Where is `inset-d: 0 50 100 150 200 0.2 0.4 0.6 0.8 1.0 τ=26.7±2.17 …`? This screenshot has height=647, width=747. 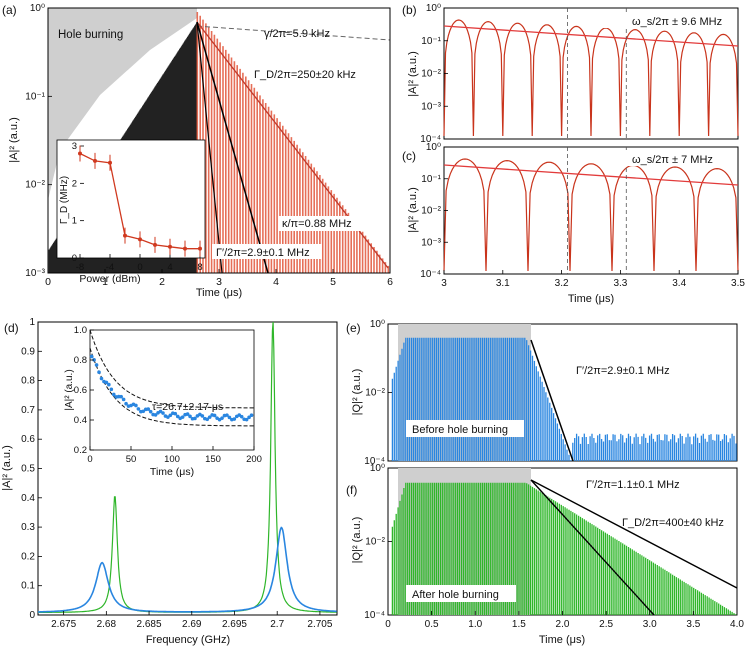
inset-d: 0 50 100 150 200 0.2 0.4 0.6 0.8 1.0 τ=26.7±2.17 … is located at coordinates (163, 401).